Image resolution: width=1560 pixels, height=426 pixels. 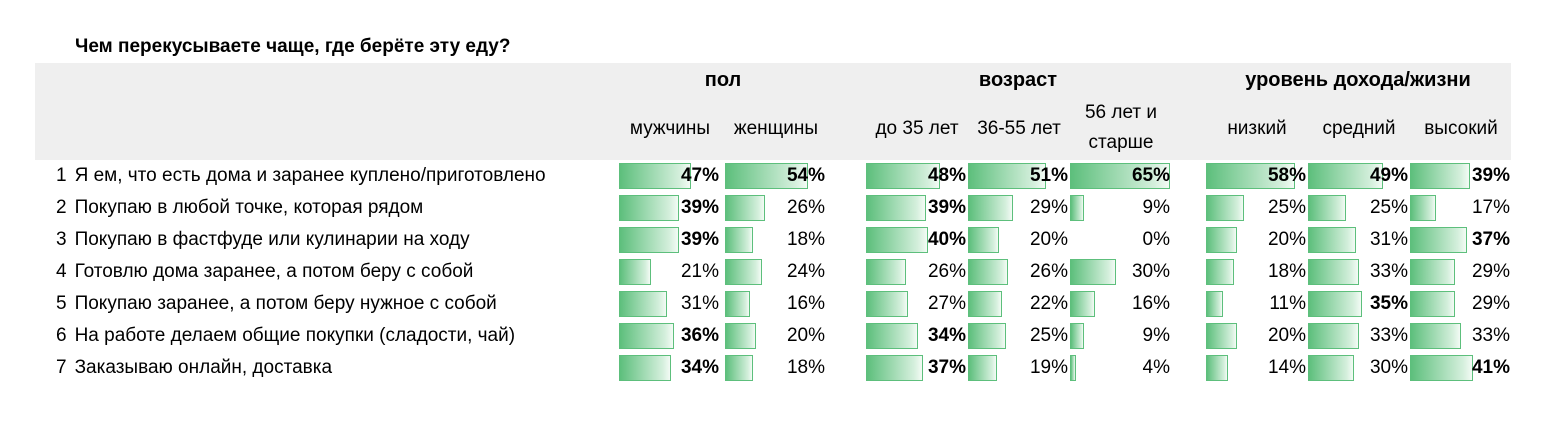 What do you see at coordinates (1048, 175) in the screenshot?
I see `data-value-label: 51%` at bounding box center [1048, 175].